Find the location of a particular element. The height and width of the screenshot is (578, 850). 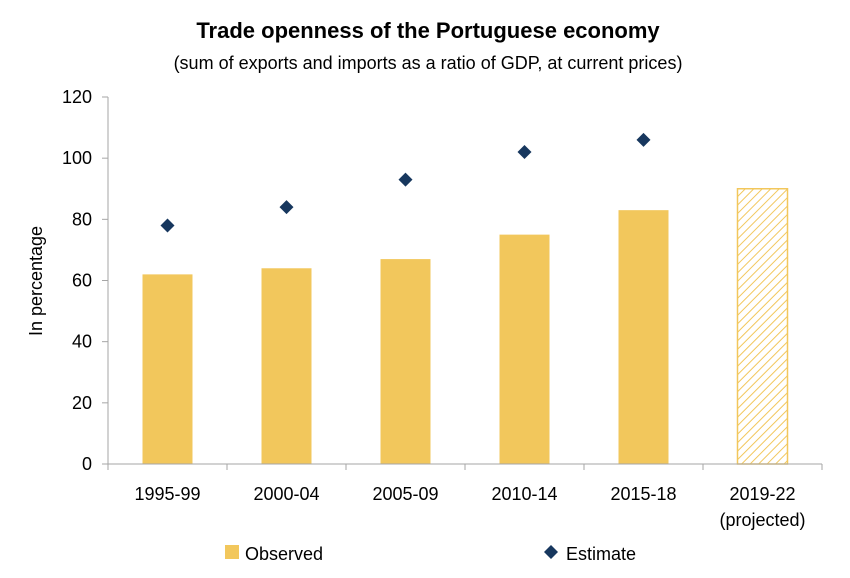

x-tick-label: 1995-99 is located at coordinates (167, 494).